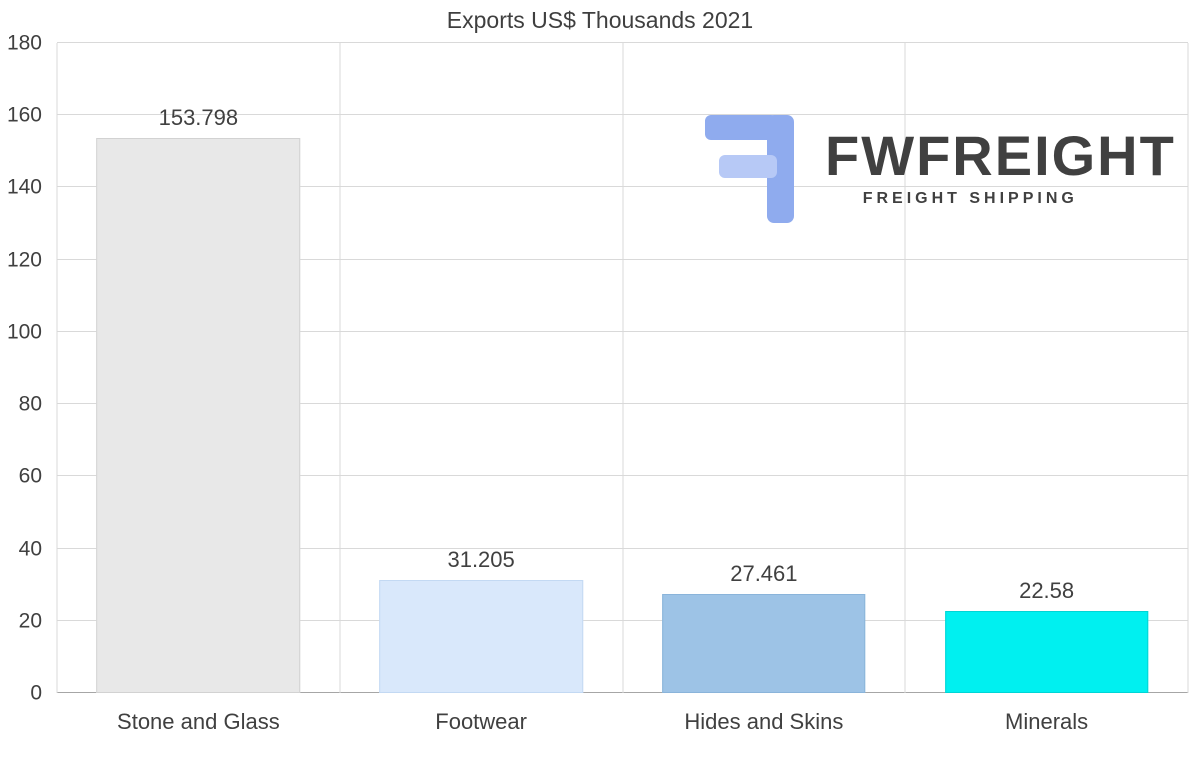  I want to click on watermark: FWFREIGHT FREIGHT SHIPPING, so click(940, 168).